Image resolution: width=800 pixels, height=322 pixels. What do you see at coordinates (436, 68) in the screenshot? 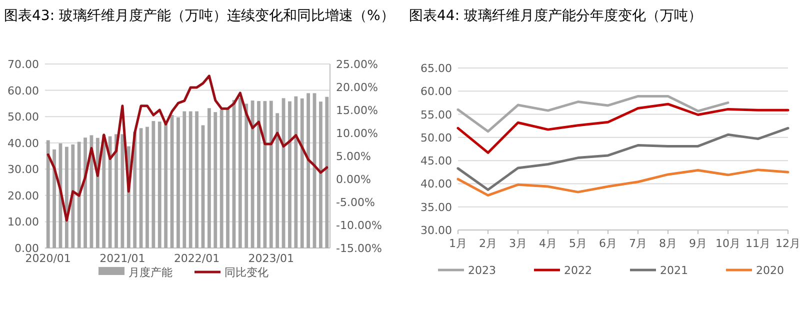
I see `ytick: 65.00` at bounding box center [436, 68].